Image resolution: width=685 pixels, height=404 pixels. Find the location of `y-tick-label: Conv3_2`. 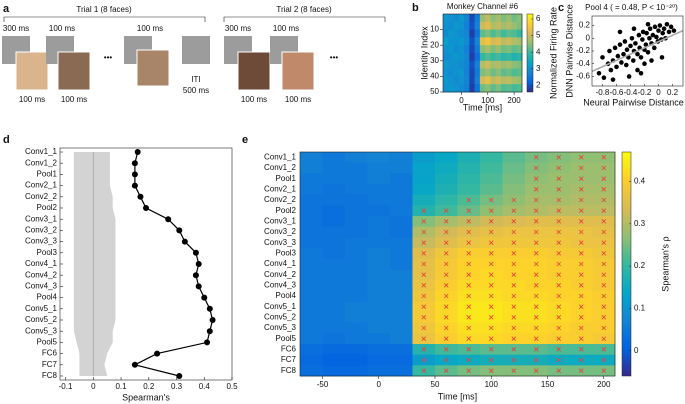

y-tick-label: Conv3_2 is located at coordinates (280, 231).